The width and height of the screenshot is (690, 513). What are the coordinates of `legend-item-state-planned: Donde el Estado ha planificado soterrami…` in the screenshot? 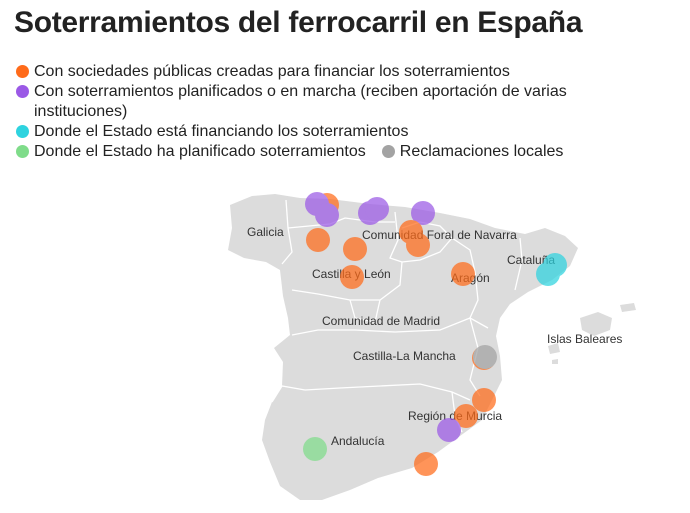 It's located at (191, 152).